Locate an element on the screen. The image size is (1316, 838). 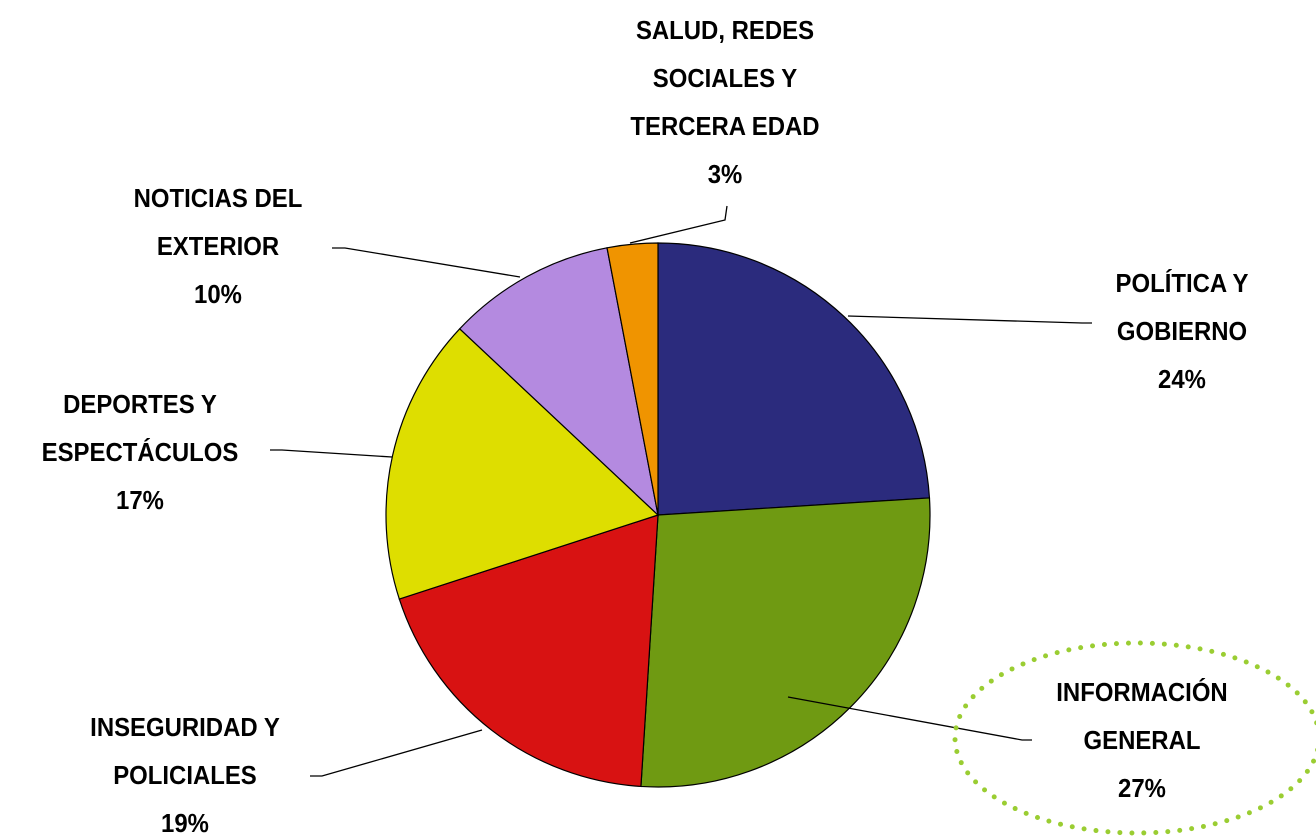
slice-label: POLÍTICA Y GOBIERNO is located at coordinates (1182, 307).